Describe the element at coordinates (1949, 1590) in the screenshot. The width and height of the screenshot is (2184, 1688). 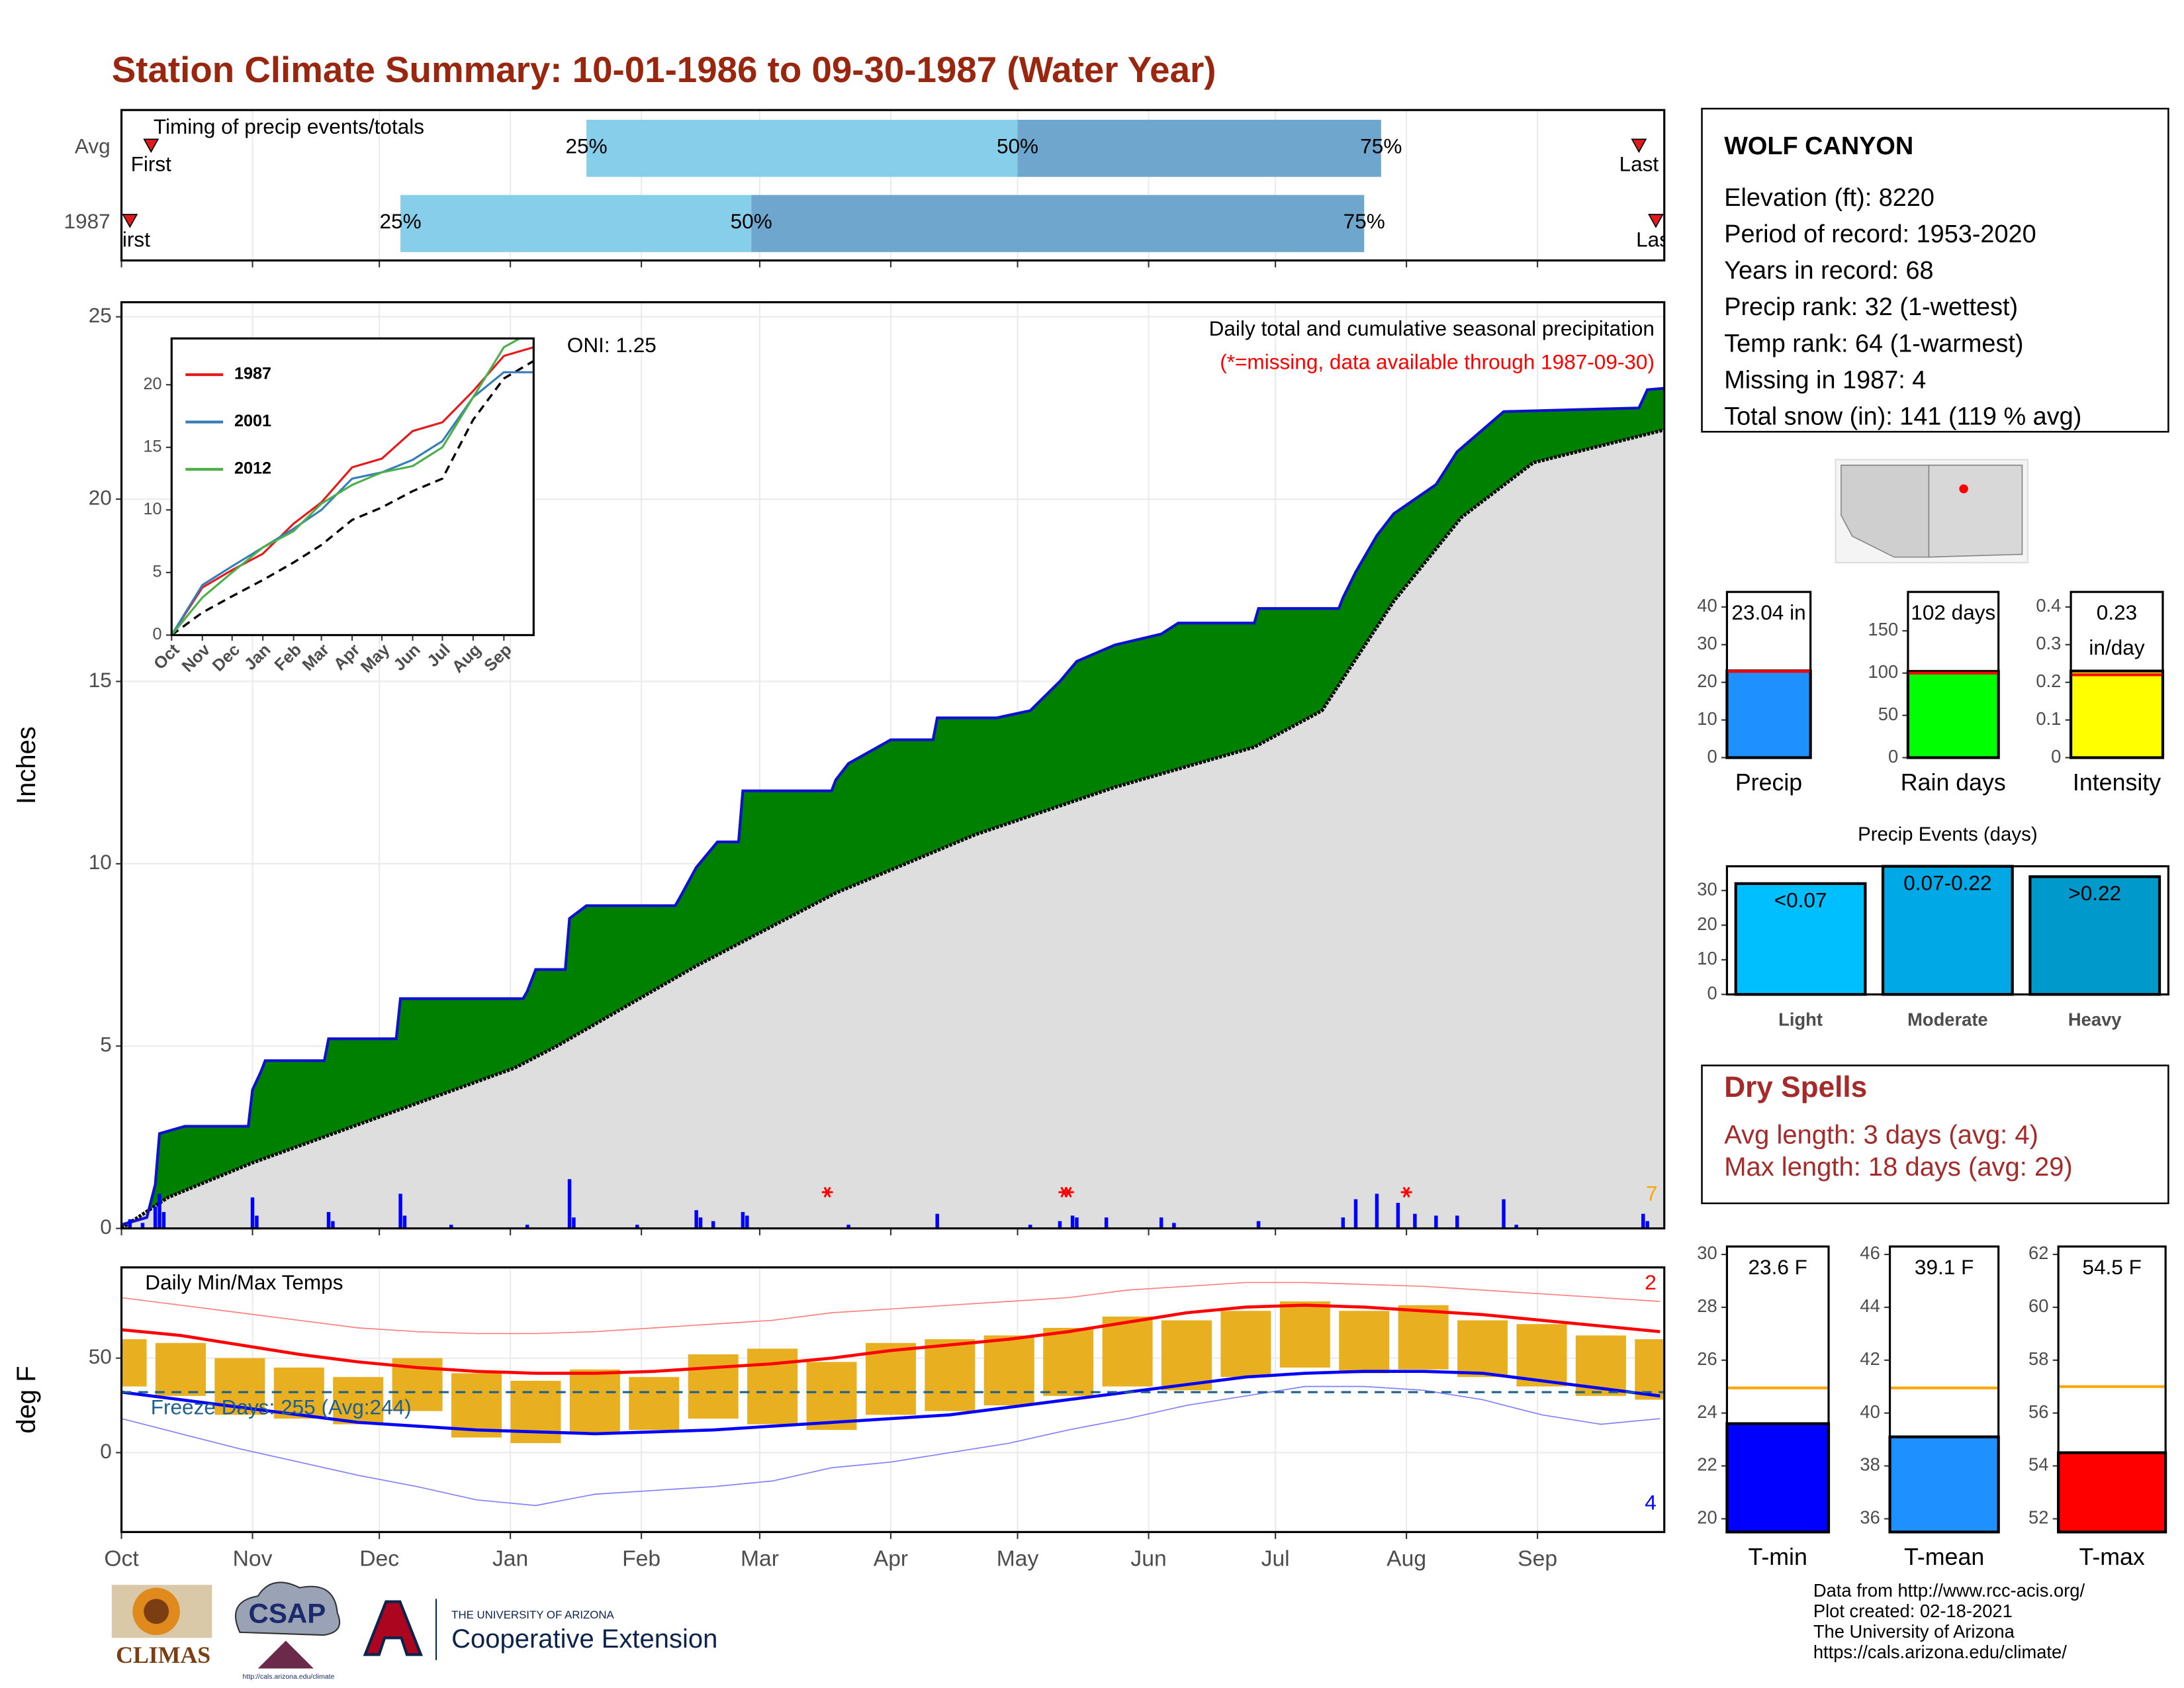
I see `credit-line: Data from http://www.rcc-acis.org/` at that location.